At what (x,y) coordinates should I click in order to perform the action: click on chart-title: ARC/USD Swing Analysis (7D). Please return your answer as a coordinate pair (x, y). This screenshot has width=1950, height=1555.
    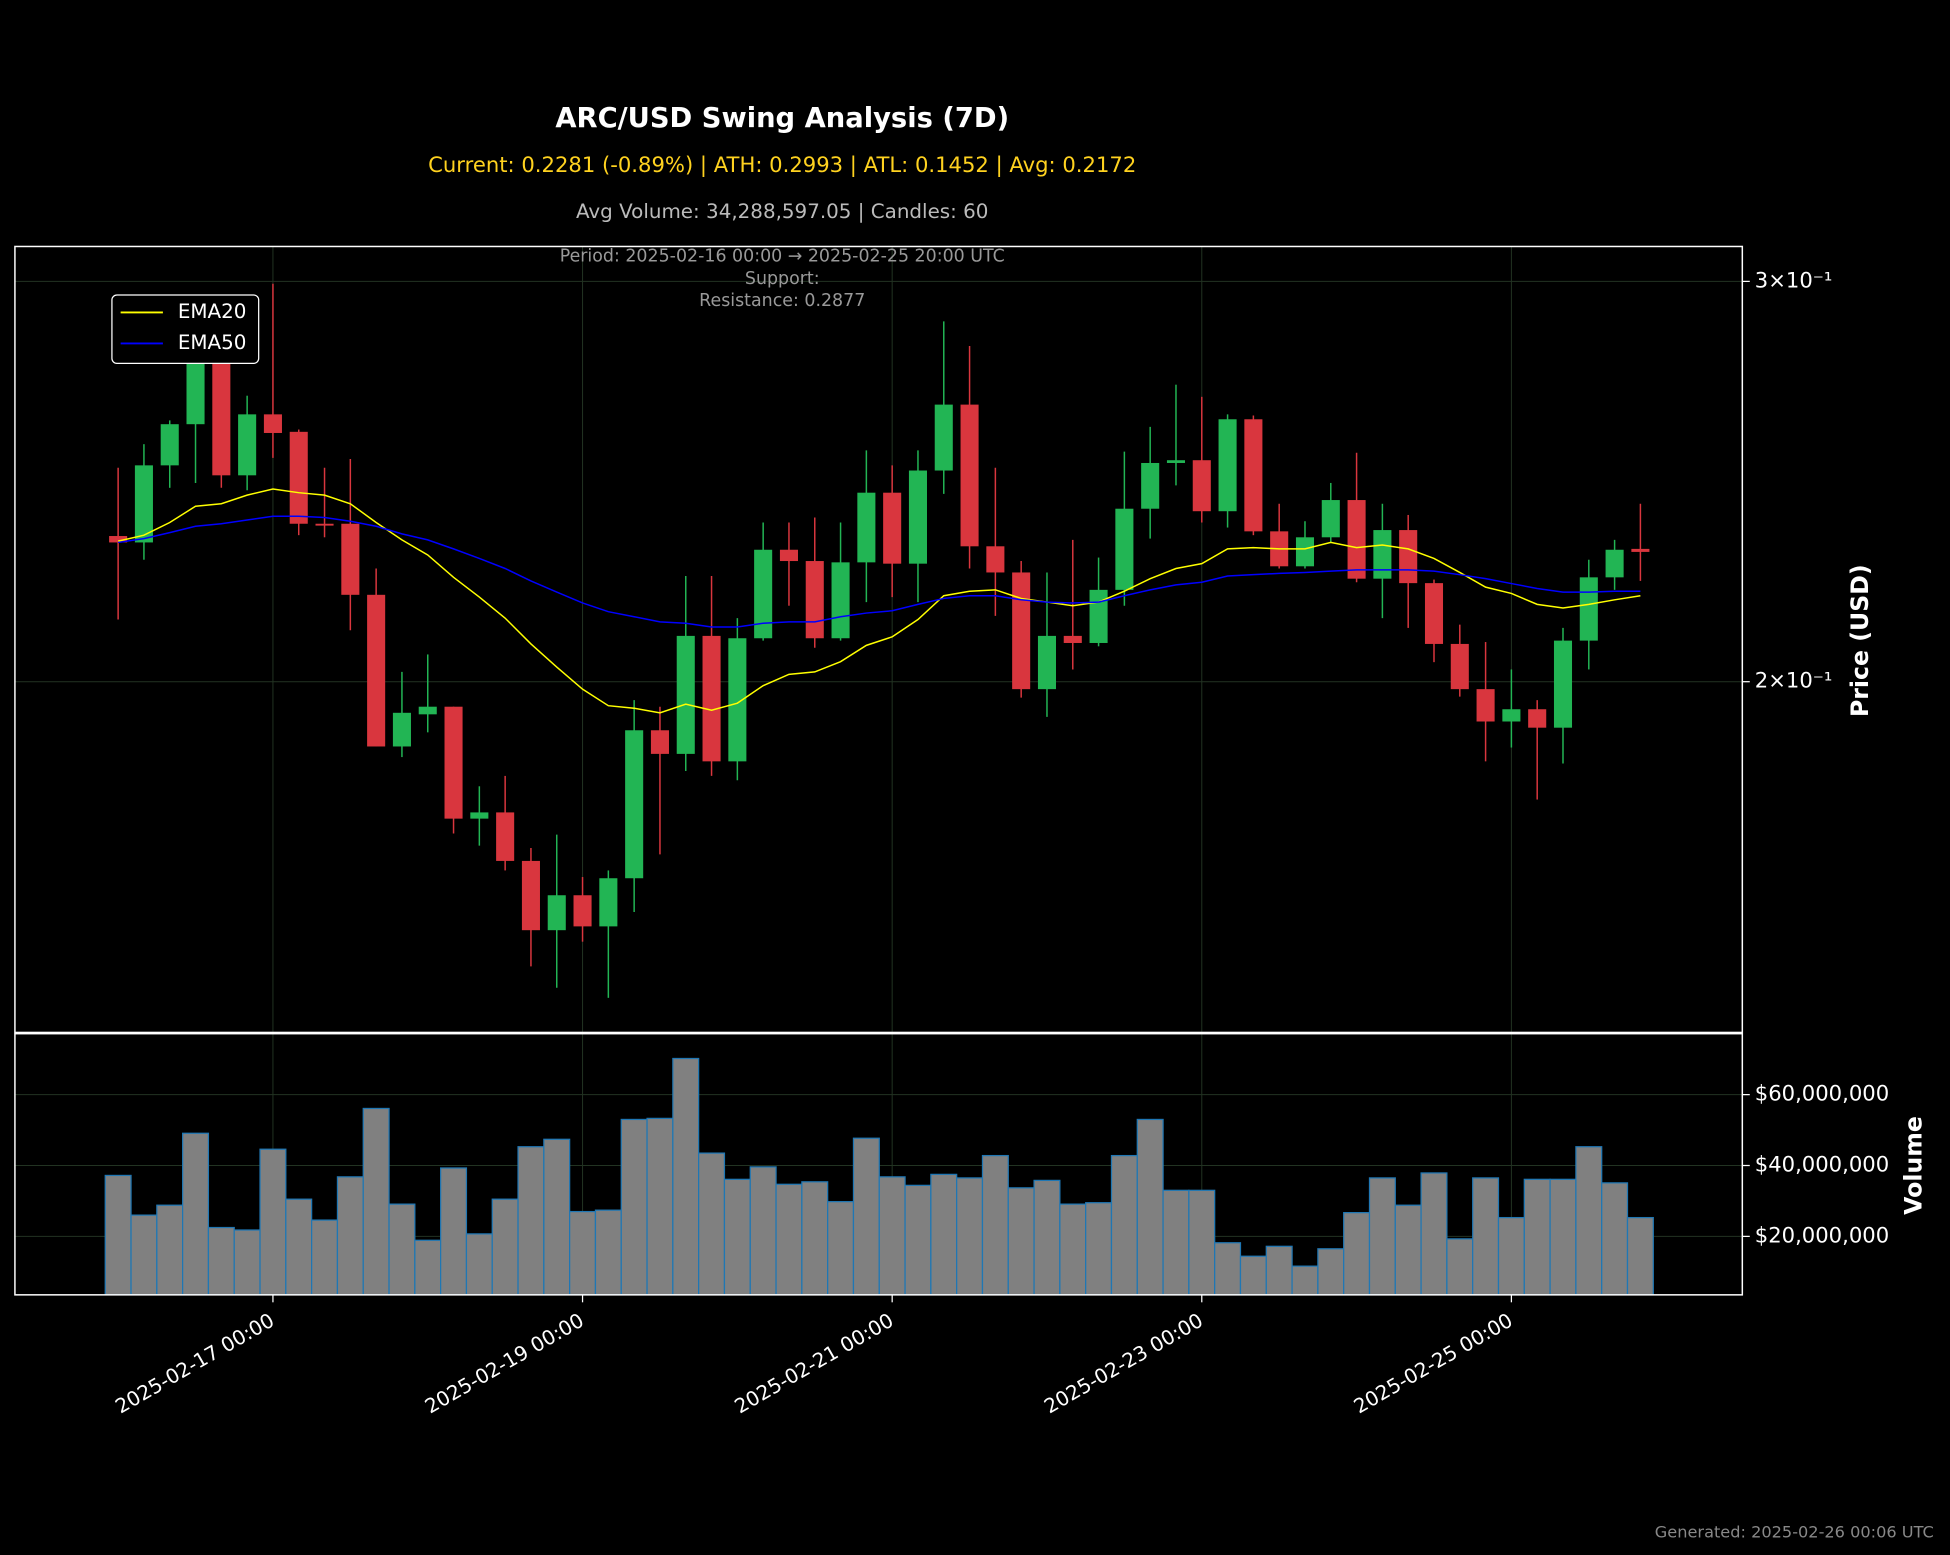
    Looking at the image, I should click on (782, 118).